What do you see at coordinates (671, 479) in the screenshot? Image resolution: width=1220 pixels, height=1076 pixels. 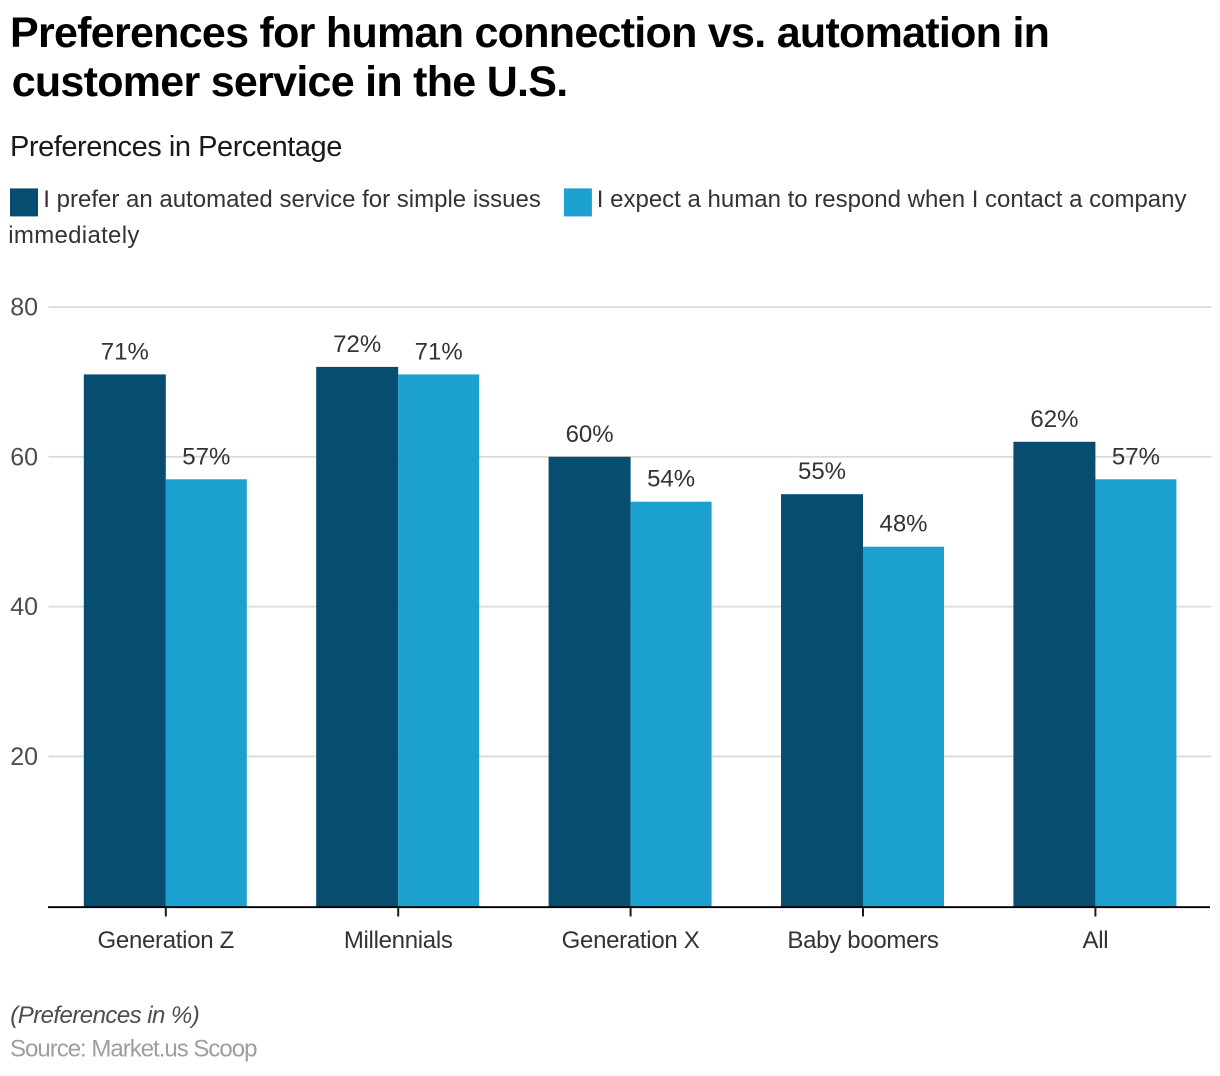 I see `svg-text: 54%` at bounding box center [671, 479].